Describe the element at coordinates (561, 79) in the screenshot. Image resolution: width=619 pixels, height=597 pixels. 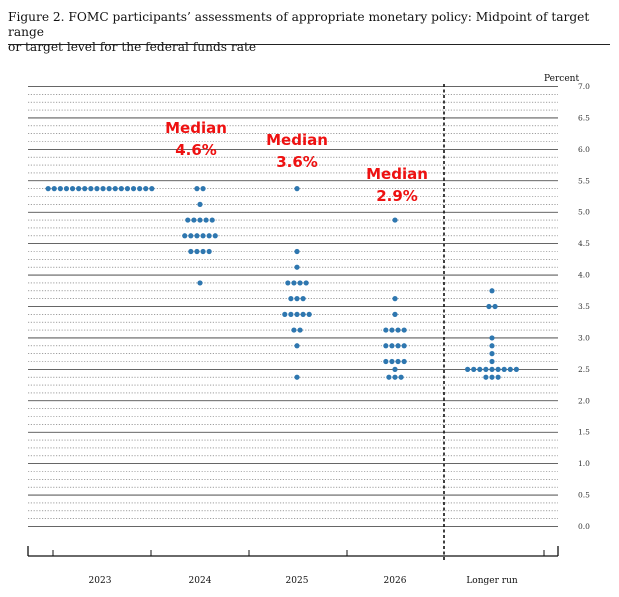
I see `y-axis-label: Percent` at that location.